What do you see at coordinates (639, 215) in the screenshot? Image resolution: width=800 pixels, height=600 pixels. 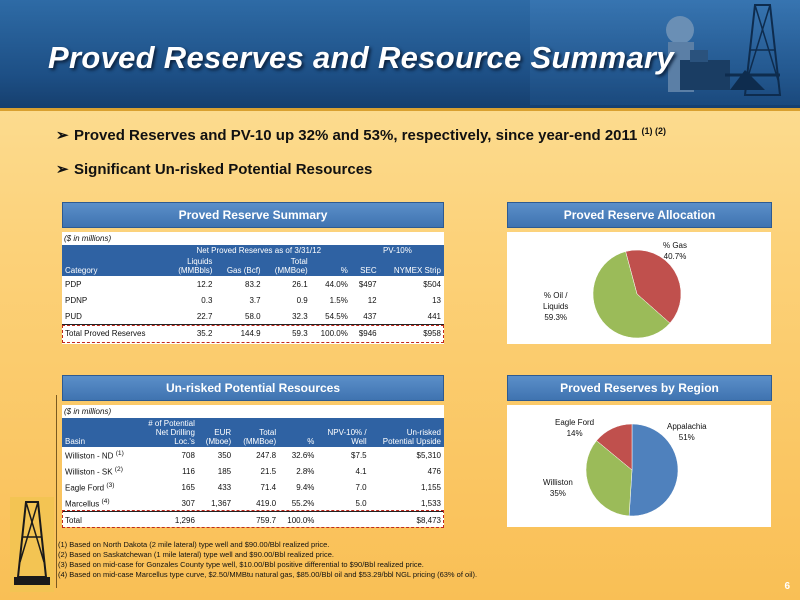 I see `proved-reserve-allocation-heading: Proved Reserve Allocation` at bounding box center [639, 215].